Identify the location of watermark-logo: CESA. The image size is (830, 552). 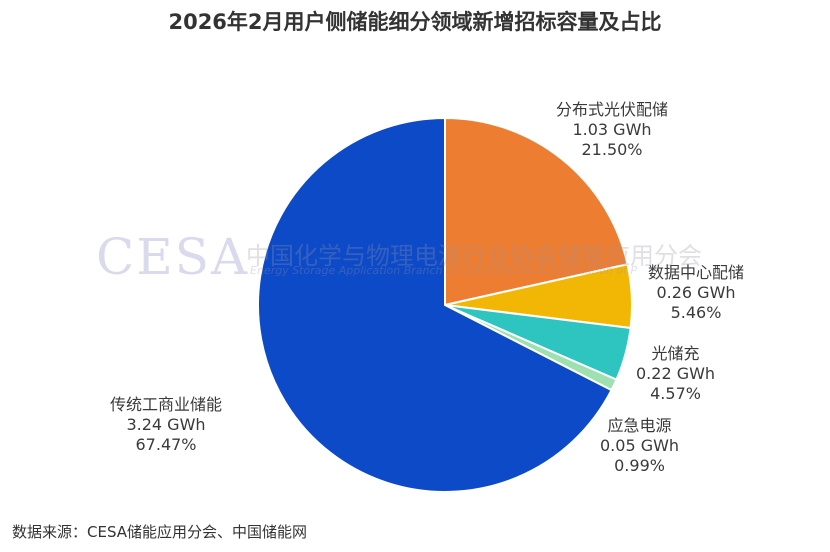
(173, 257).